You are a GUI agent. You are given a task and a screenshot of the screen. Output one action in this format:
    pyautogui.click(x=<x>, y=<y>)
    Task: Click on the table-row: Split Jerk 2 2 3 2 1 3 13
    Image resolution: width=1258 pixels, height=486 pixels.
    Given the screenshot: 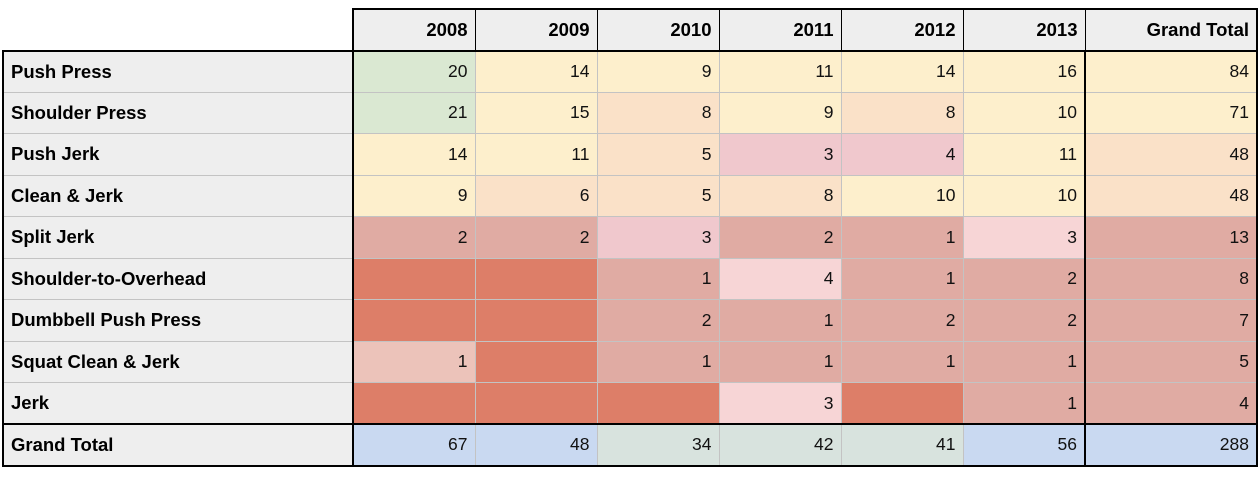 What is the action you would take?
    pyautogui.click(x=630, y=237)
    